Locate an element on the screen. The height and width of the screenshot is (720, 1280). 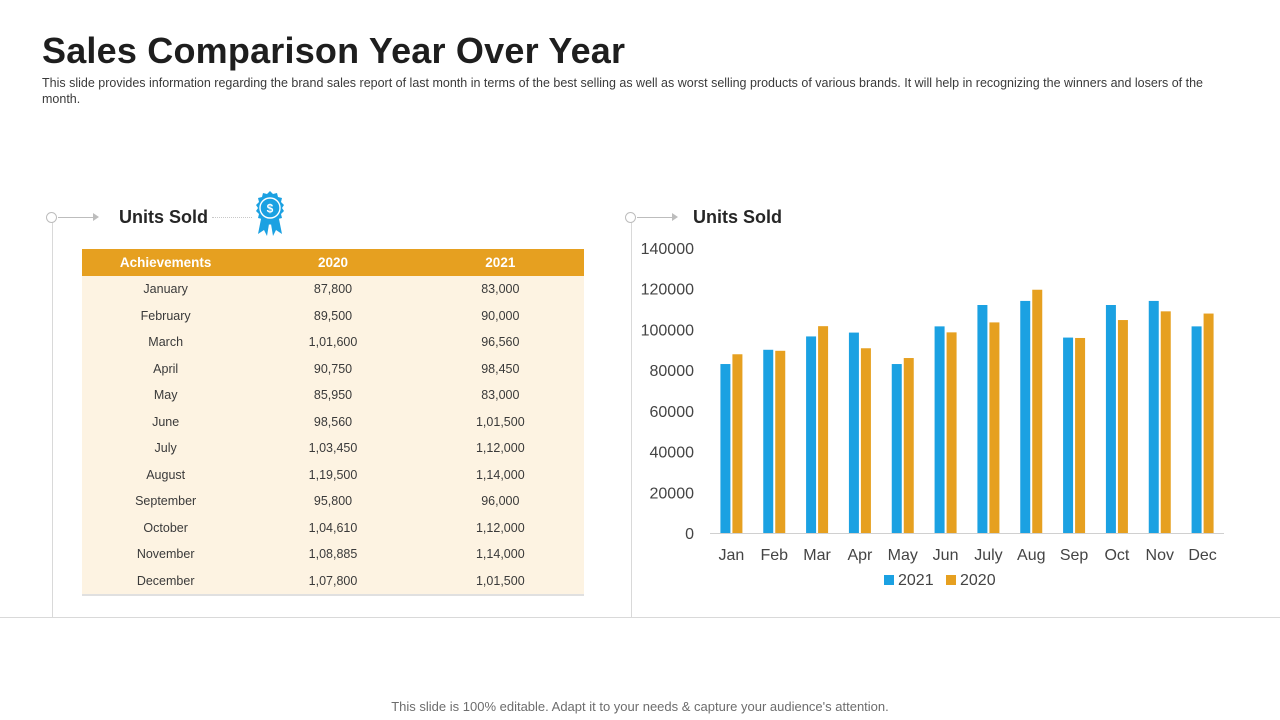
value-2021-cell: 90,000 is located at coordinates (500, 315).